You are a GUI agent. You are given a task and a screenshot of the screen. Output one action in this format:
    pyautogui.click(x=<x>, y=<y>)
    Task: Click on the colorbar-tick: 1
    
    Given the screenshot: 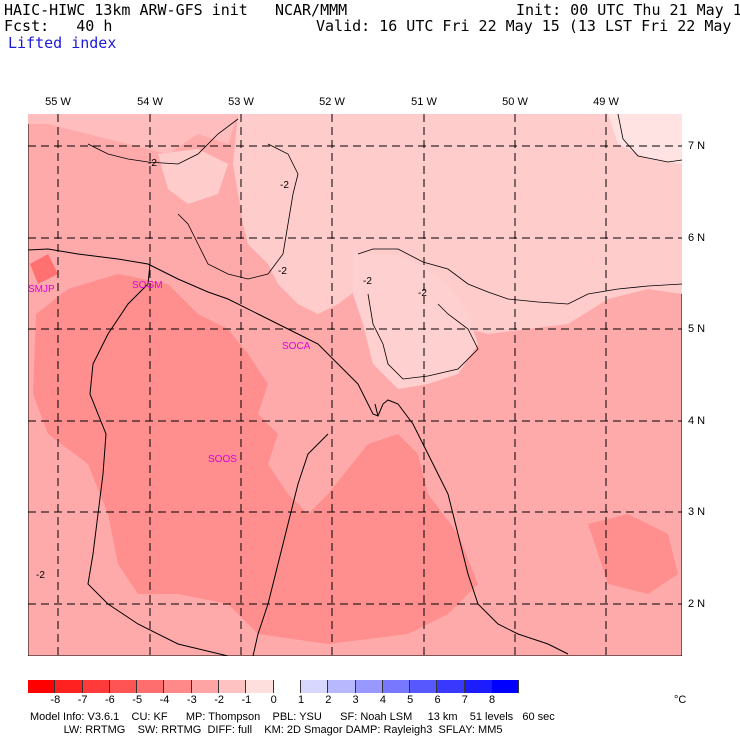 What is the action you would take?
    pyautogui.click(x=301, y=700)
    